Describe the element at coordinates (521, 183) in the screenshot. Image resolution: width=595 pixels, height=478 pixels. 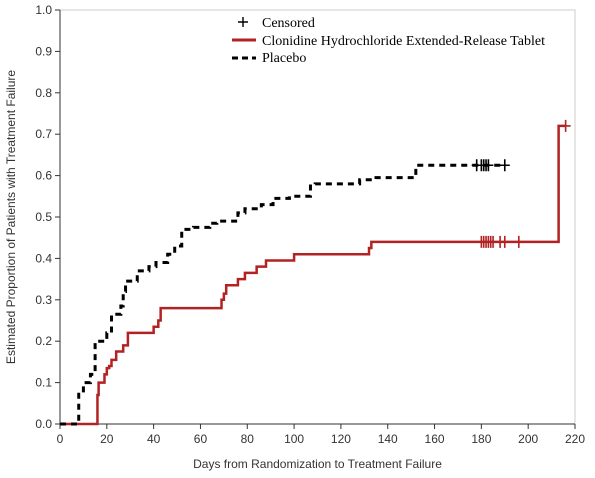
I see `censor-layer` at that location.